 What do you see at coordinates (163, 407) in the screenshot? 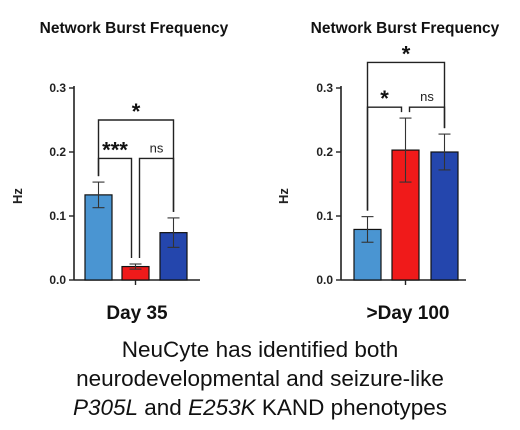
I see `caption-and: and` at bounding box center [163, 407].